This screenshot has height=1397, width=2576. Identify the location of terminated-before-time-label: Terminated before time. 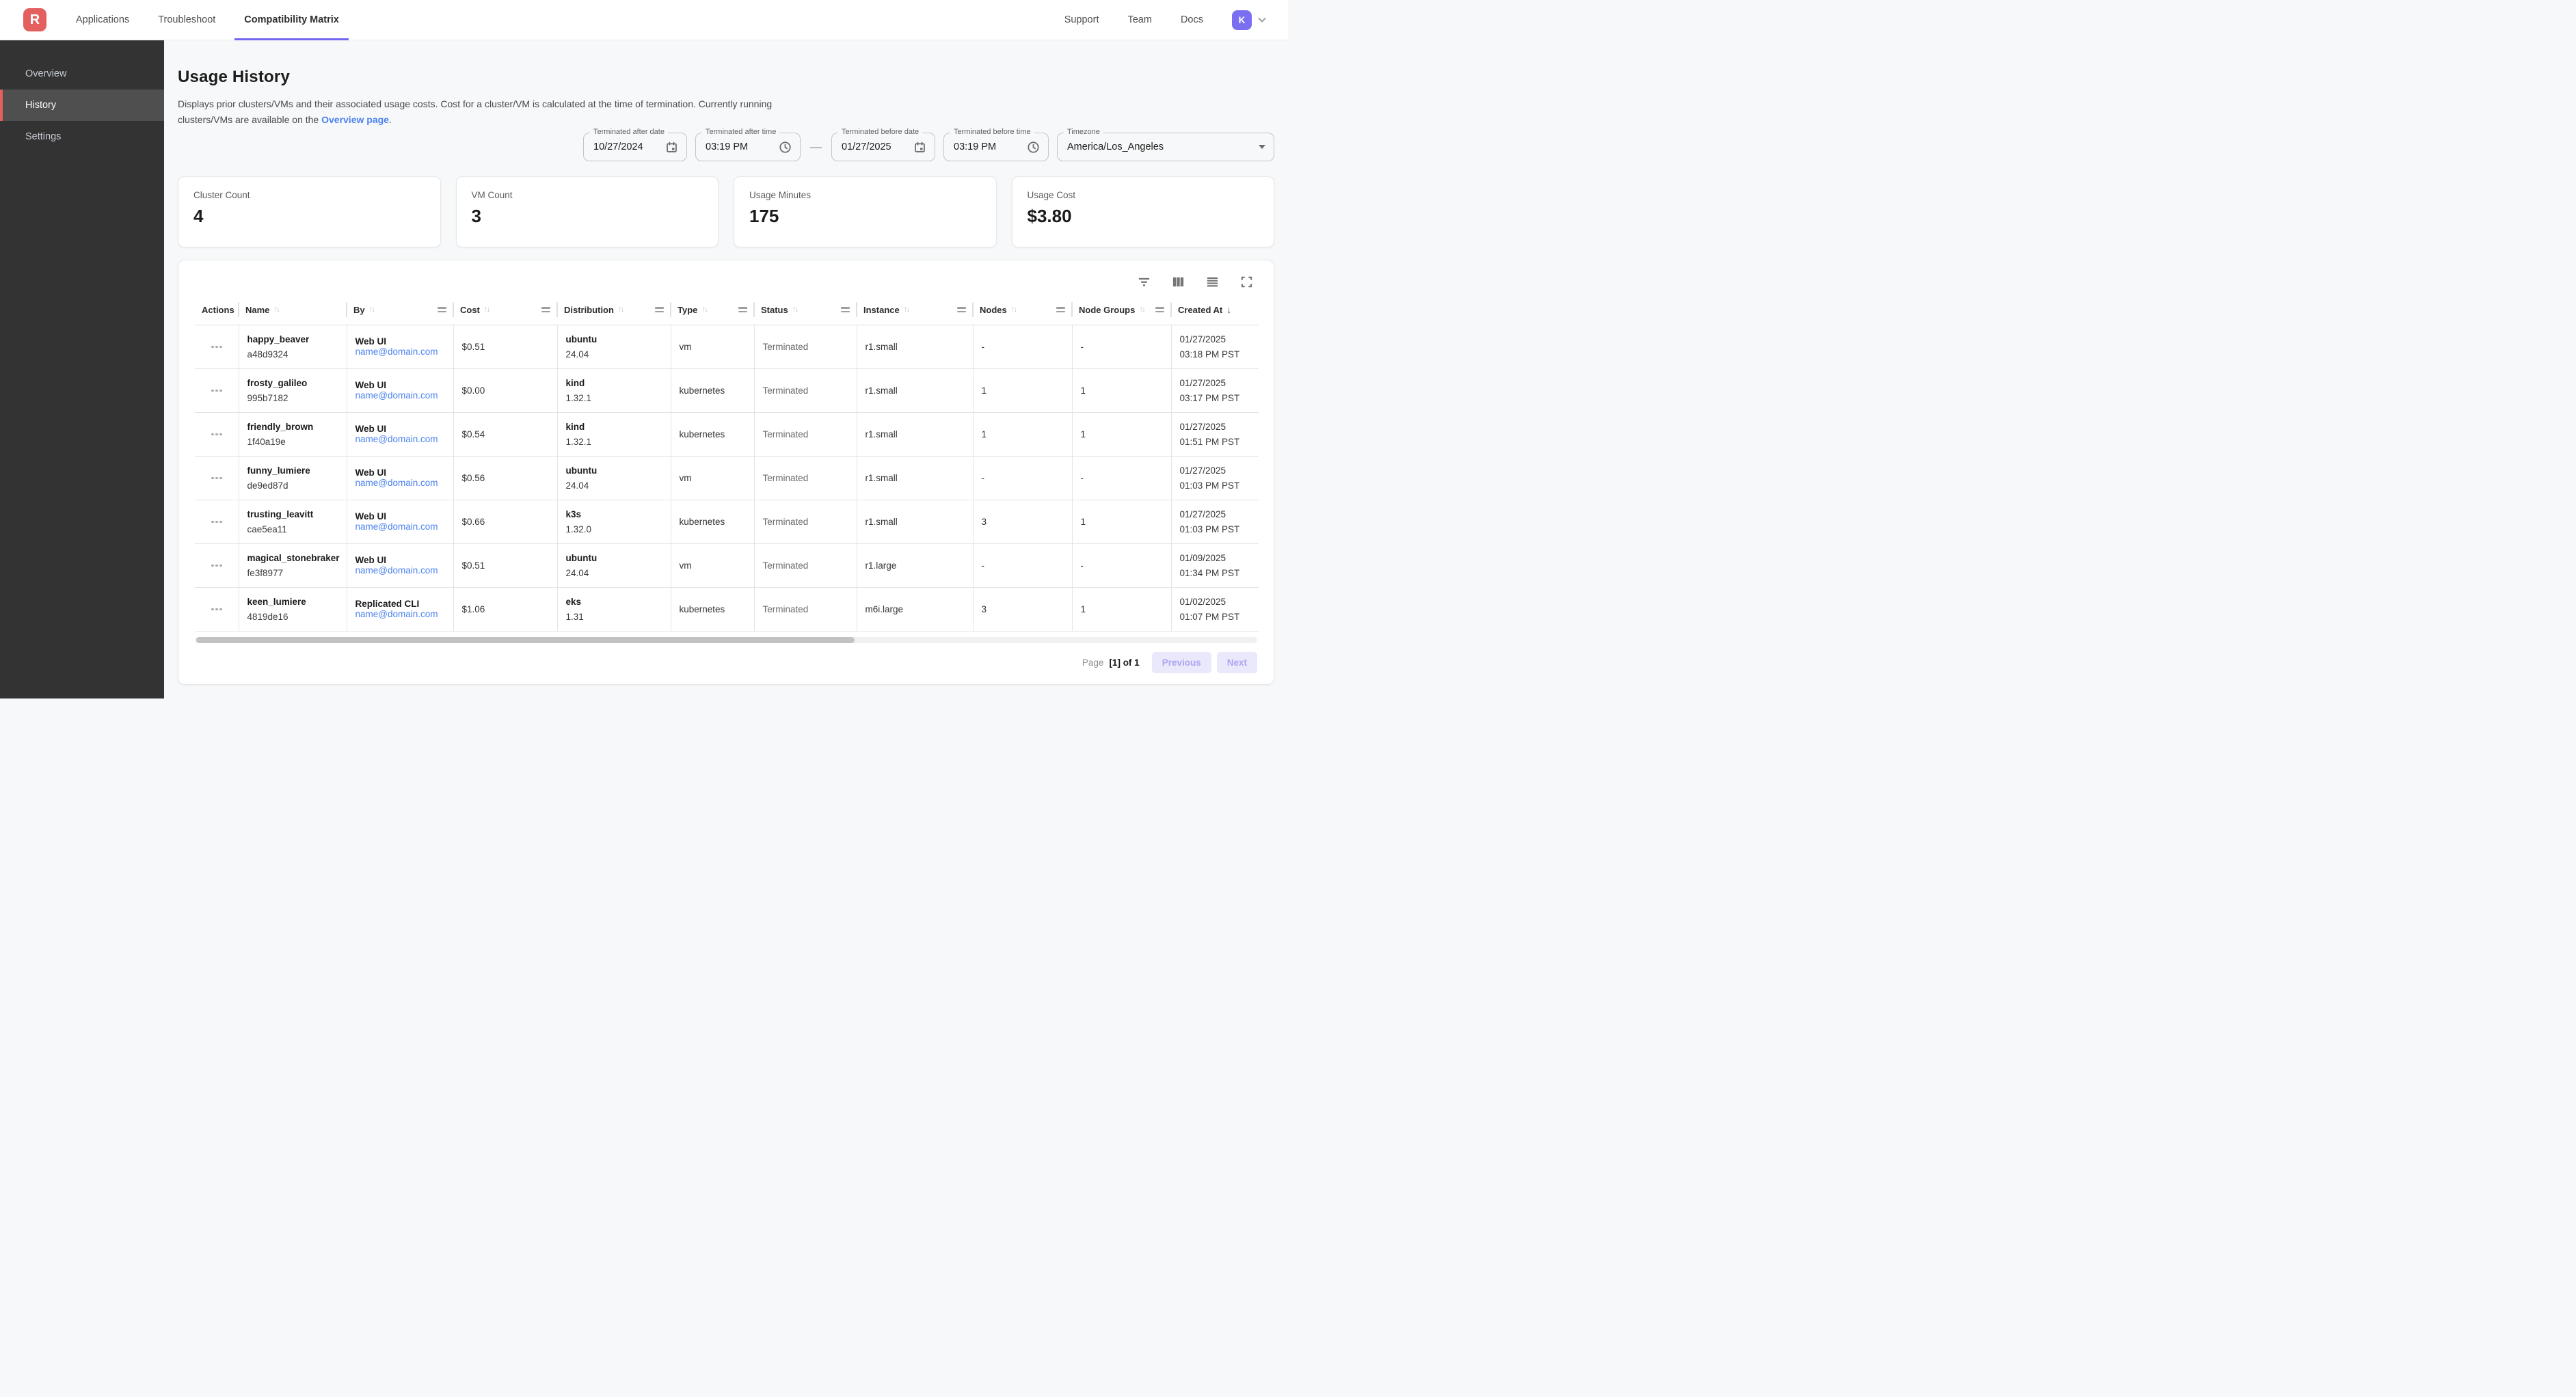
(992, 132).